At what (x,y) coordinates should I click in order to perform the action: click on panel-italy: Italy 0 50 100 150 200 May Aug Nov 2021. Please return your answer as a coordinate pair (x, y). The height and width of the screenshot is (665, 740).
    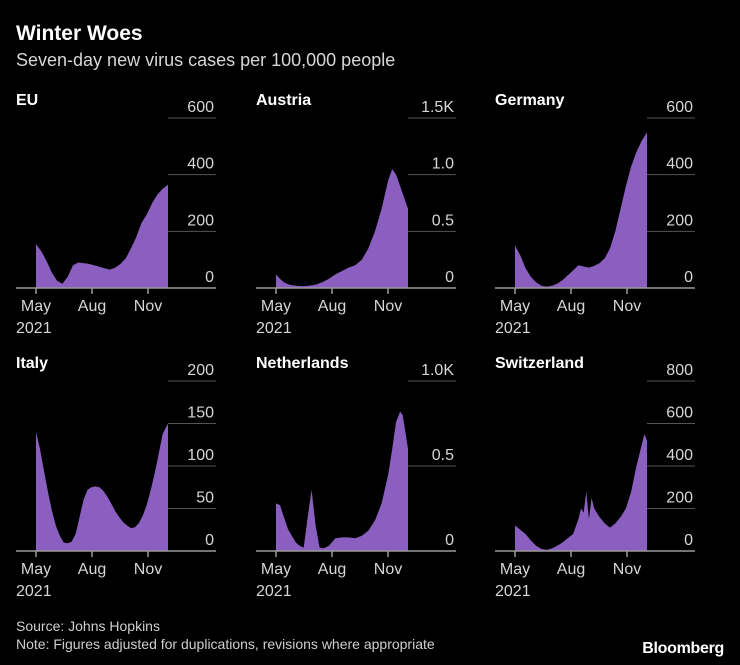
    Looking at the image, I should click on (126, 485).